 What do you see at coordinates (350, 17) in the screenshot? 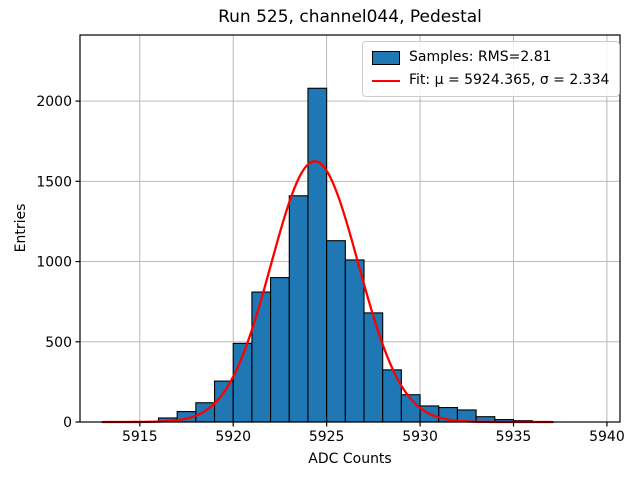
I see `chart-title: Run 525, channel044, Pedestal` at bounding box center [350, 17].